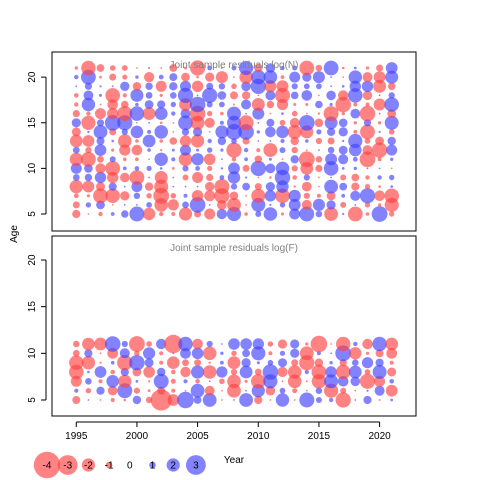  What do you see at coordinates (173, 104) in the screenshot?
I see `bubble-panel1-y2003-a17` at bounding box center [173, 104].